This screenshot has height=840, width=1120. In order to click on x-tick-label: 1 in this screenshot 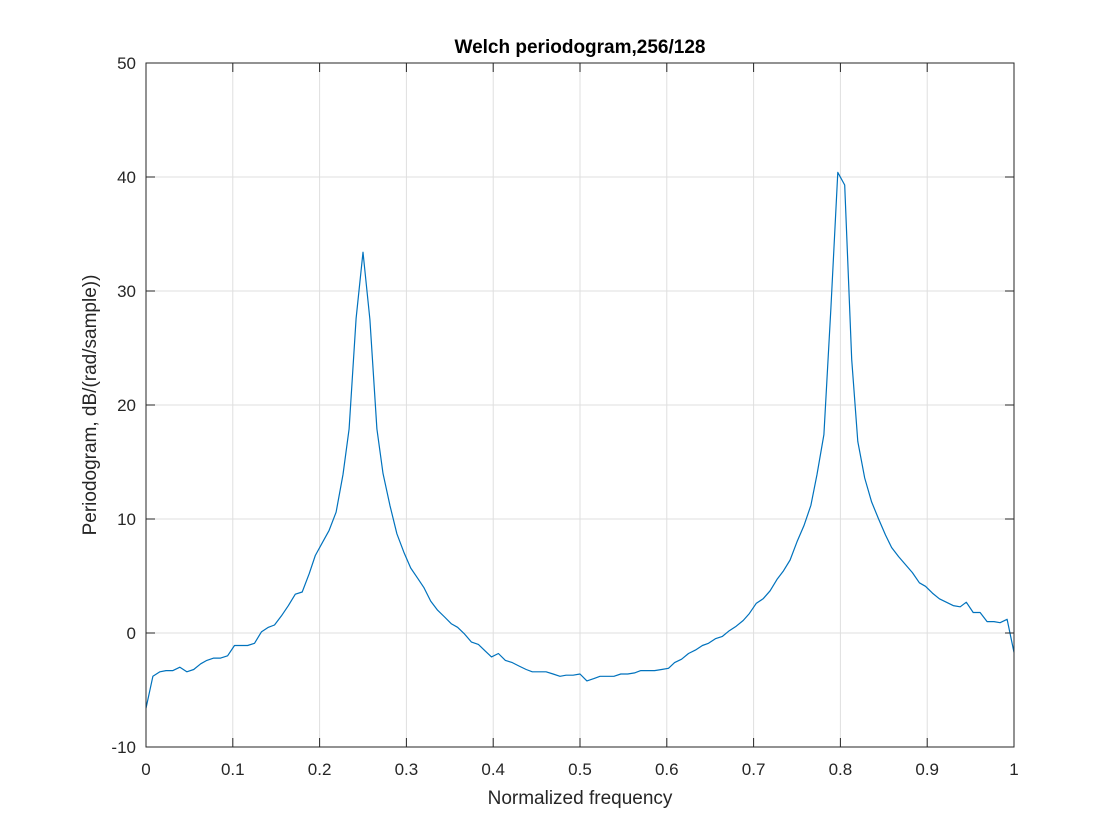, I will do `click(1013, 769)`.